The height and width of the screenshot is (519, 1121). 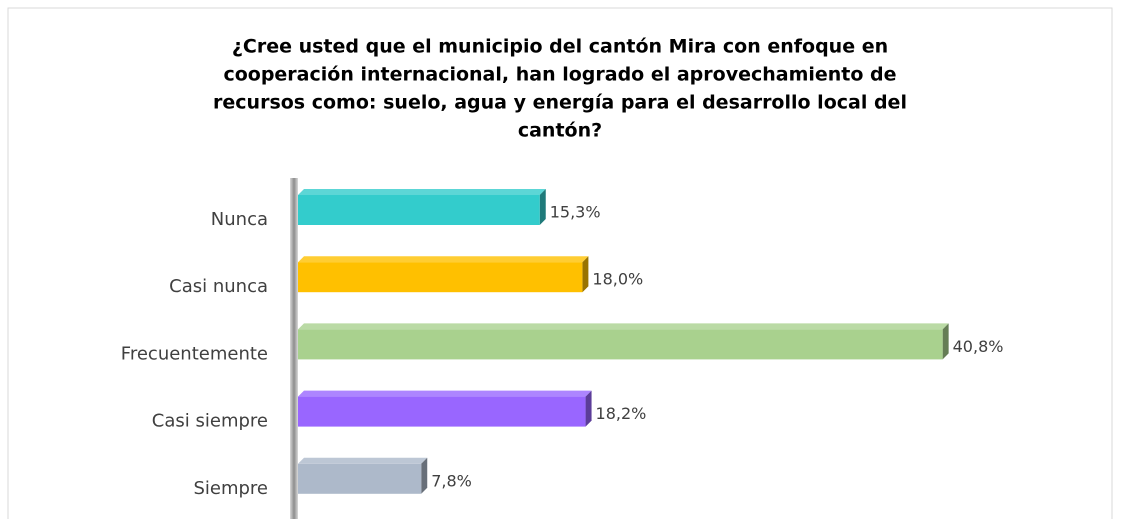 I want to click on category-label: Casi nunca, so click(x=218, y=286).